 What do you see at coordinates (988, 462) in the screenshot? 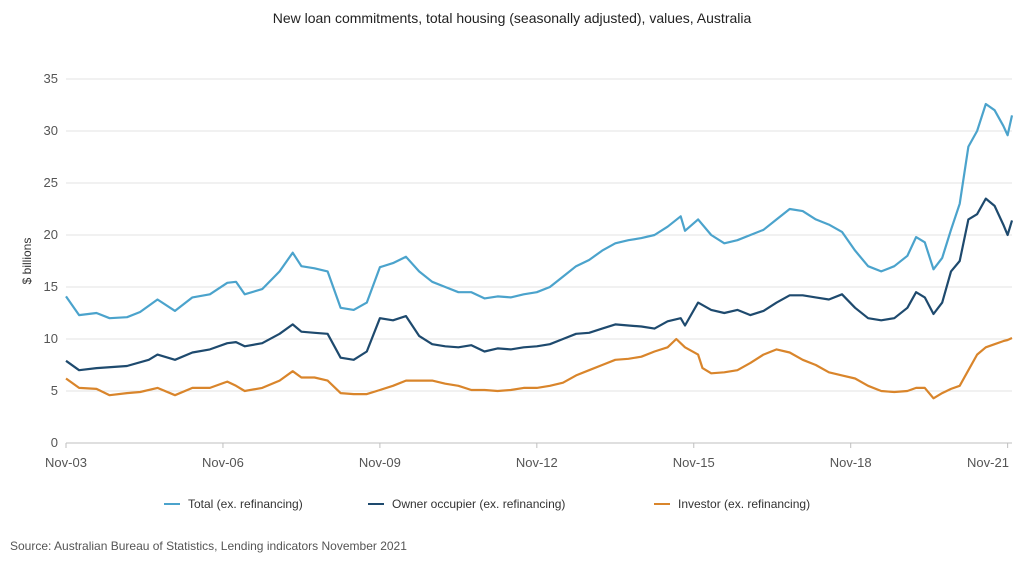
I see `x-tick-label: Nov-21` at bounding box center [988, 462].